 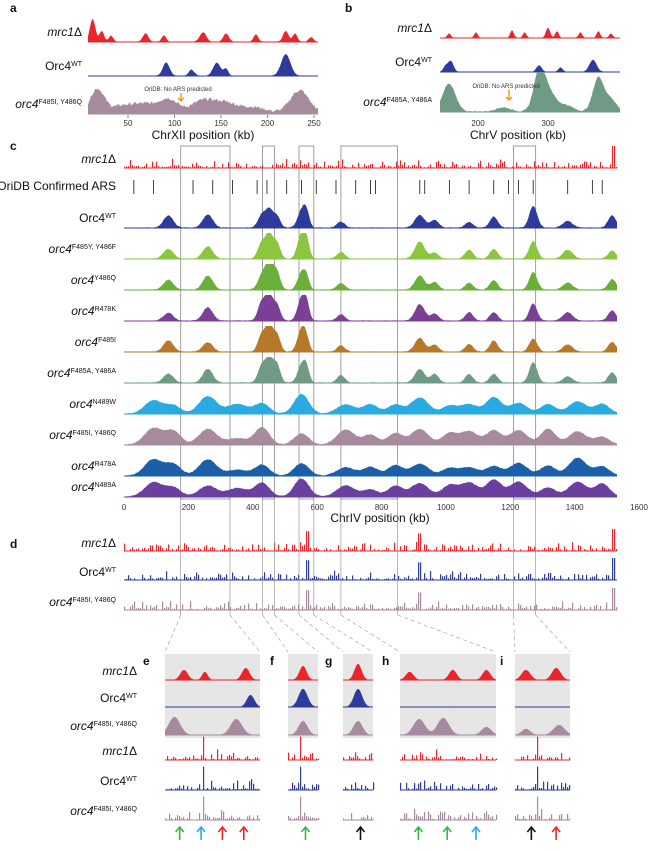 What do you see at coordinates (446, 507) in the screenshot?
I see `tick-label: 1000` at bounding box center [446, 507].